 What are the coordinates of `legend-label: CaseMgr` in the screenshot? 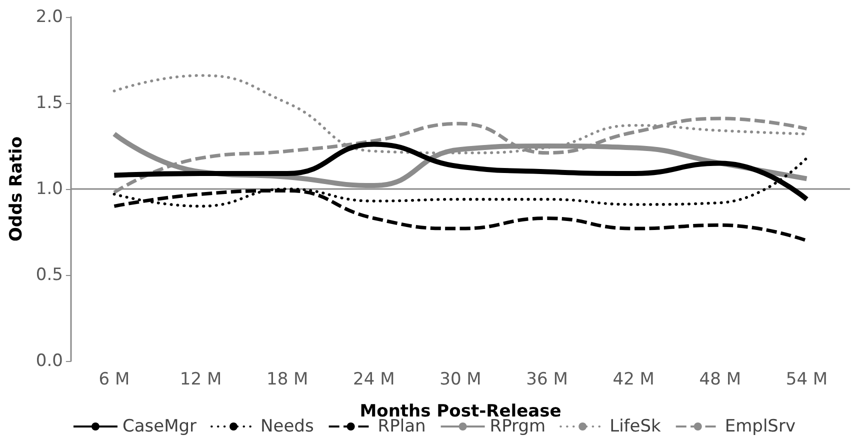 It's located at (159, 426).